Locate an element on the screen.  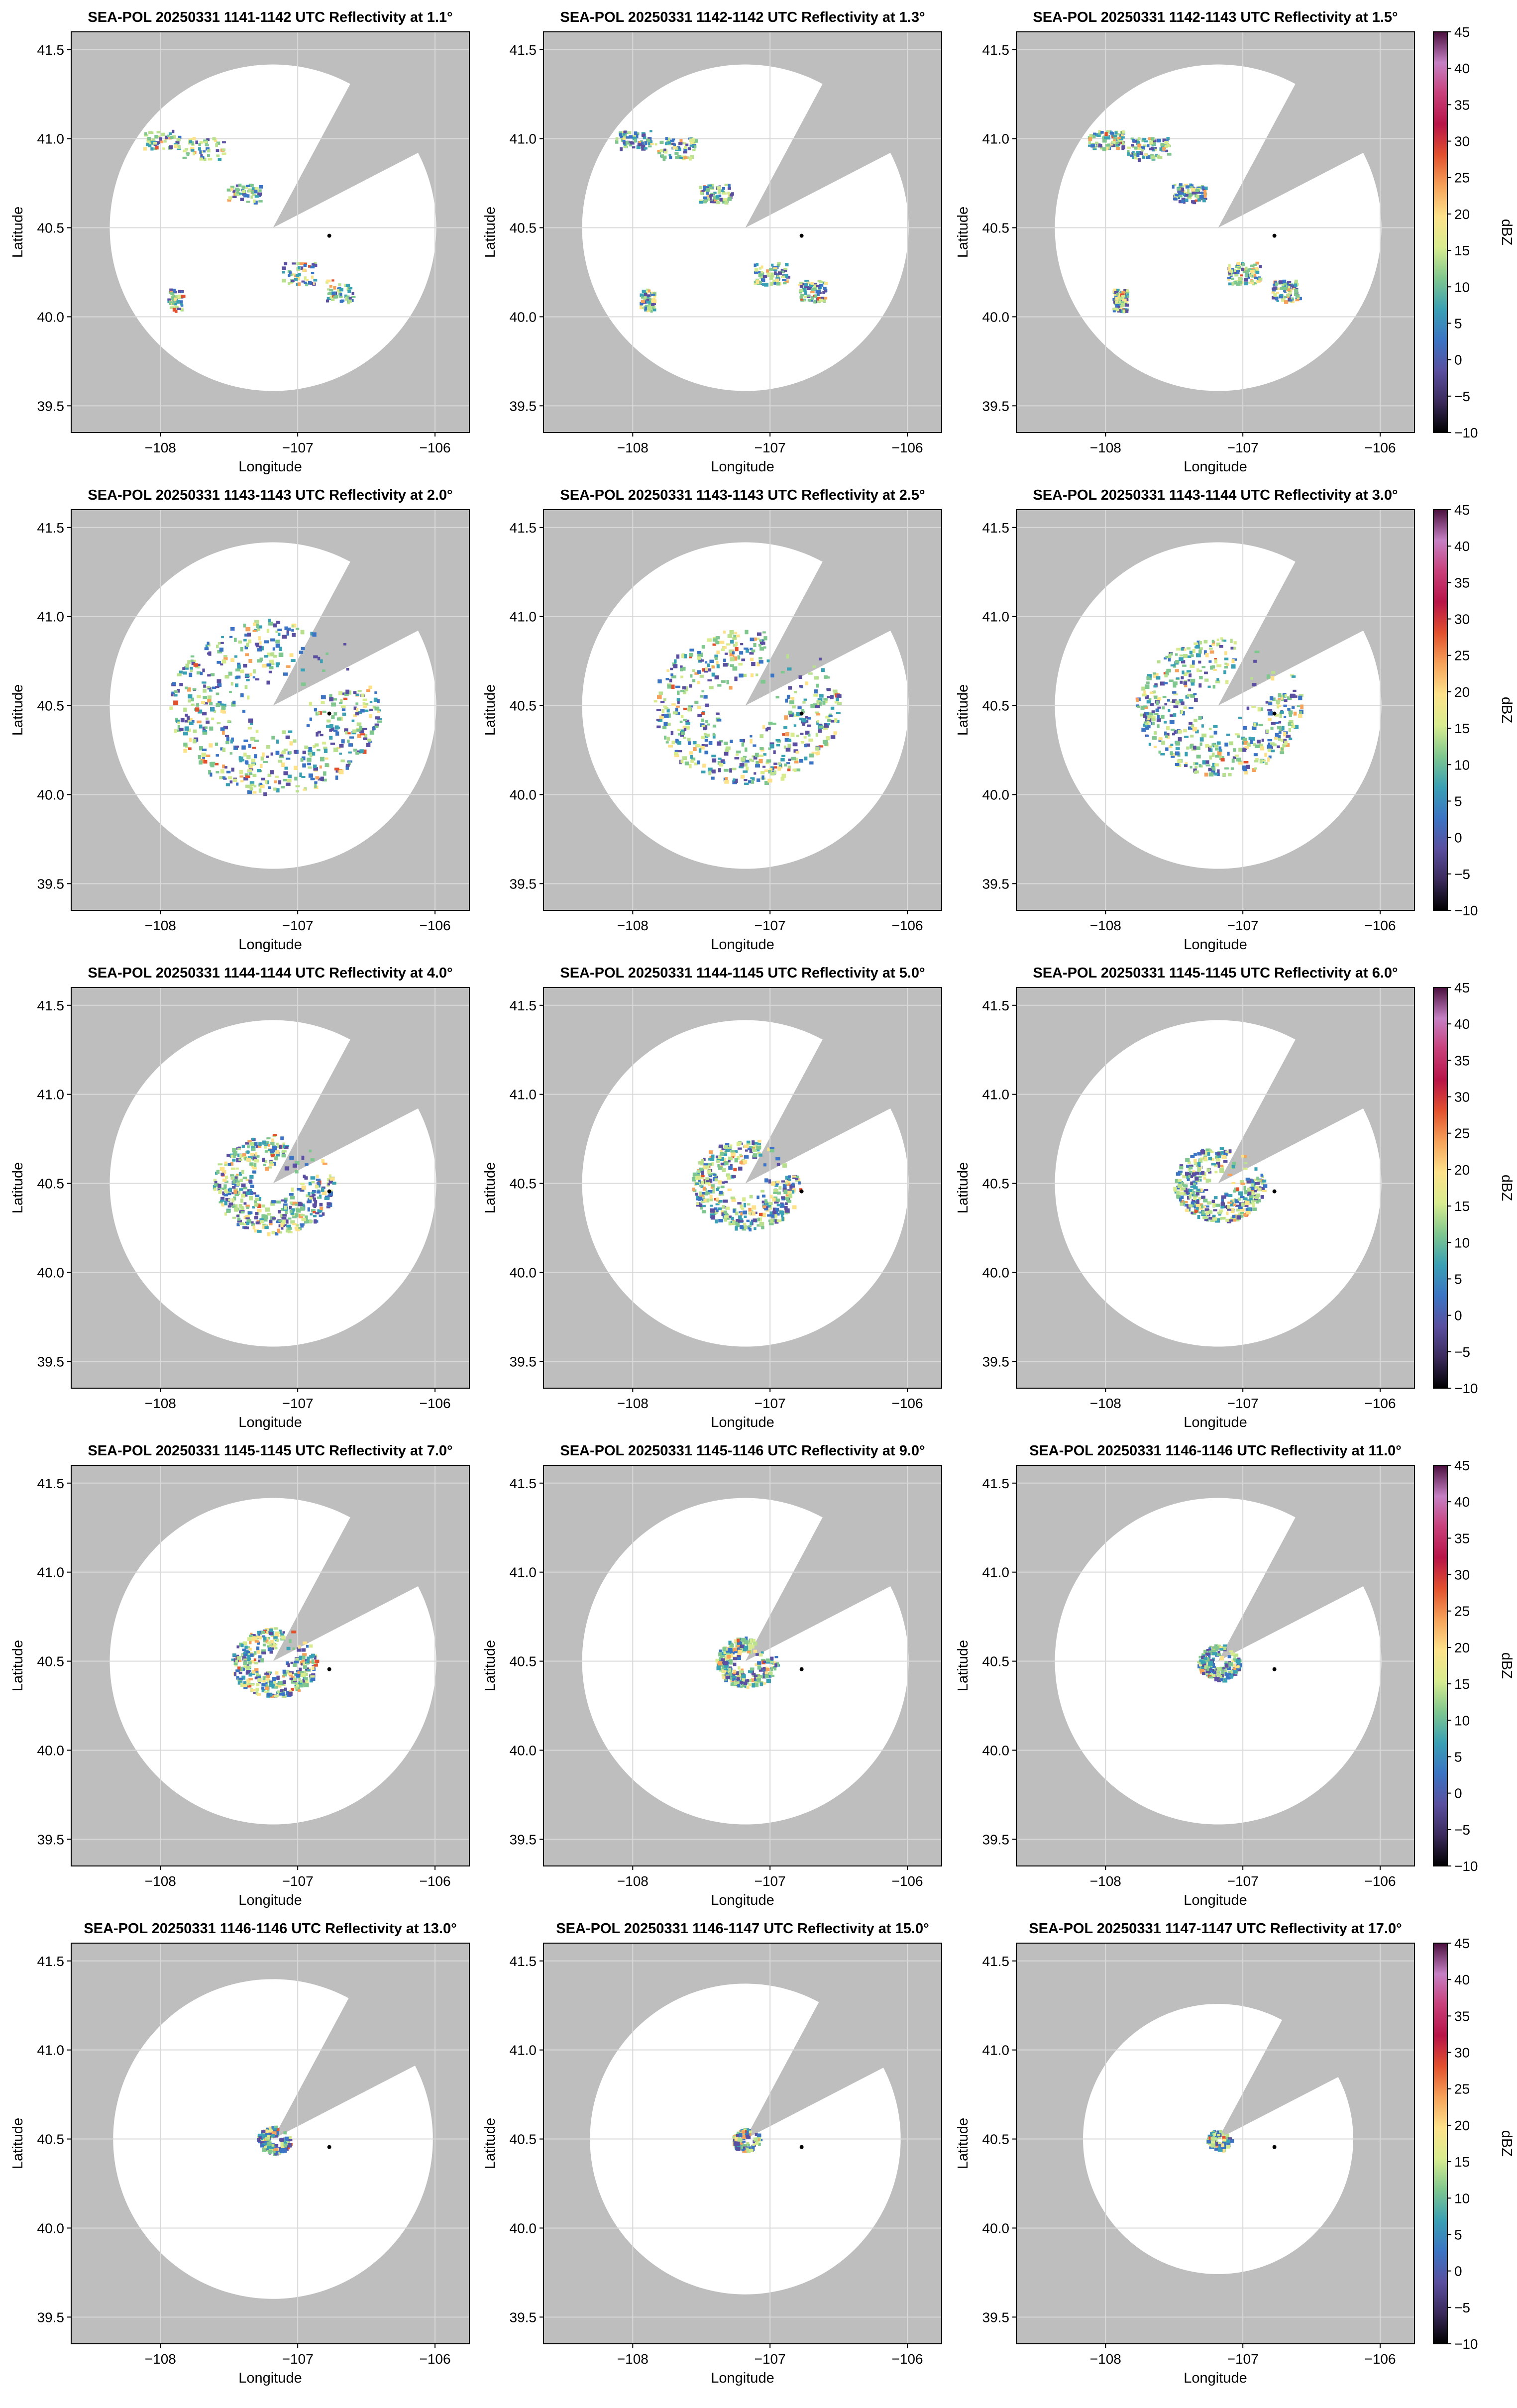
y-axis-label: Latitude is located at coordinates (963, 1187).